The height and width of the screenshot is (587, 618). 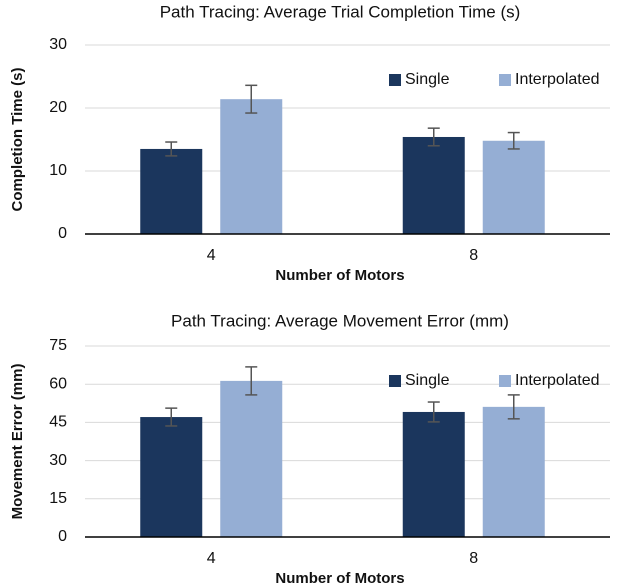 I want to click on y-tick-label: 15, so click(x=58, y=498).